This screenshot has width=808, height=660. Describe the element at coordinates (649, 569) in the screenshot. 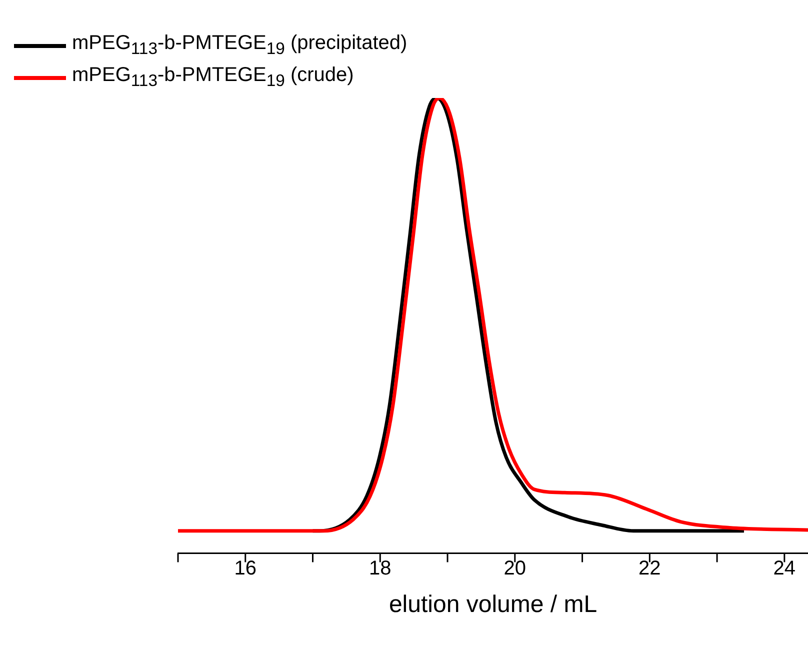

I see `x-tick-label: 22` at that location.